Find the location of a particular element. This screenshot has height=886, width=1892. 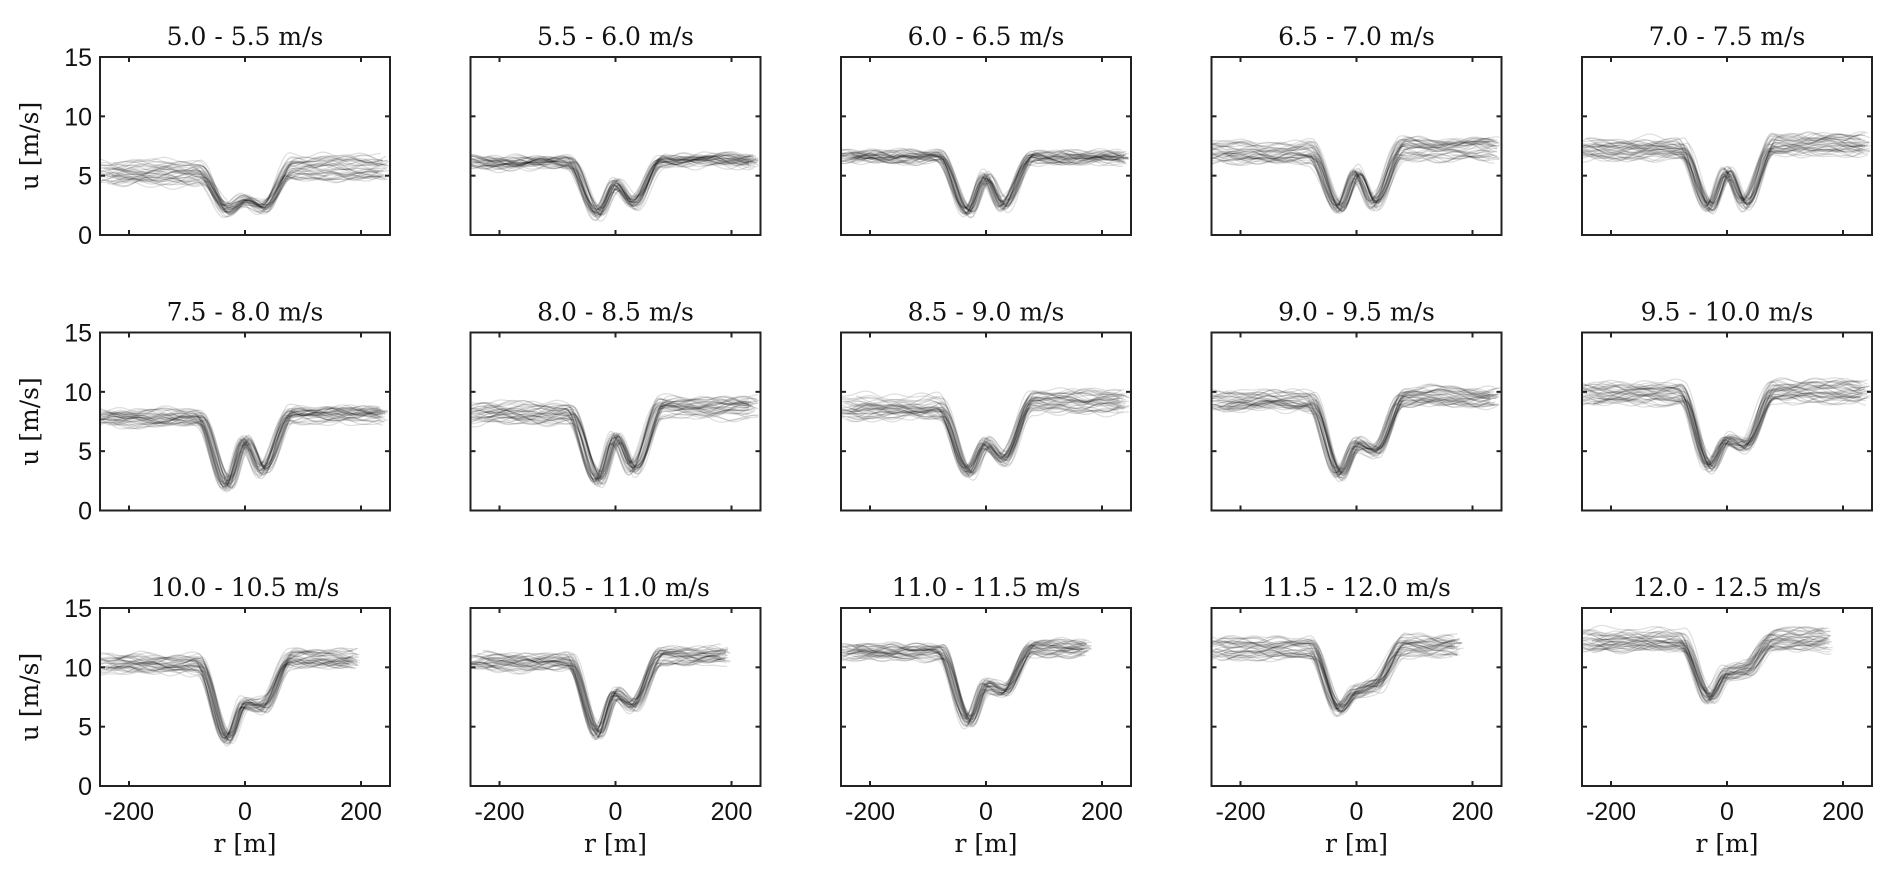

panel-title: 9.5 - 10.0 m/s is located at coordinates (1727, 312).